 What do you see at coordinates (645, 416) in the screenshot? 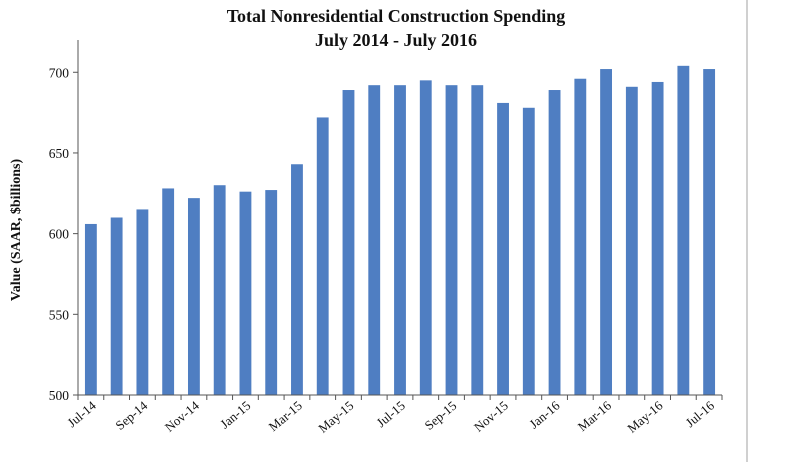
I see `x-tick-label: May-16` at bounding box center [645, 416].